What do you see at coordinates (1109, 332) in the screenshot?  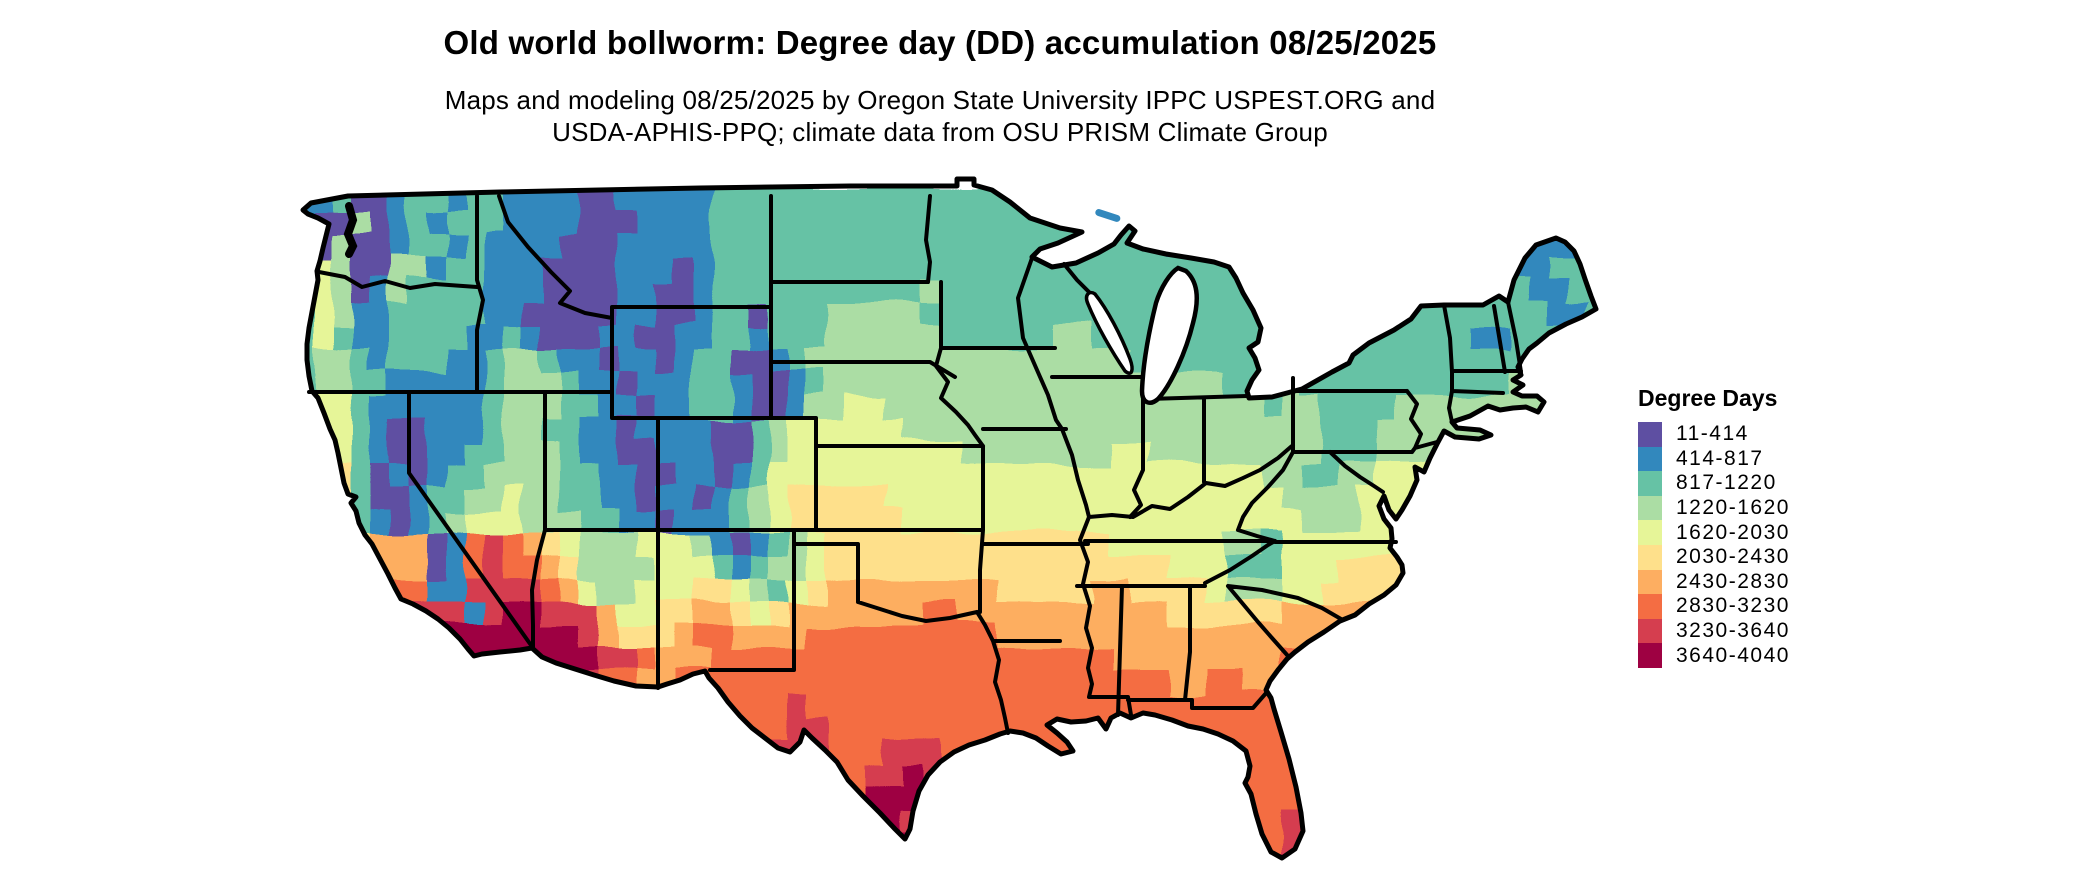 I see `green-bay` at bounding box center [1109, 332].